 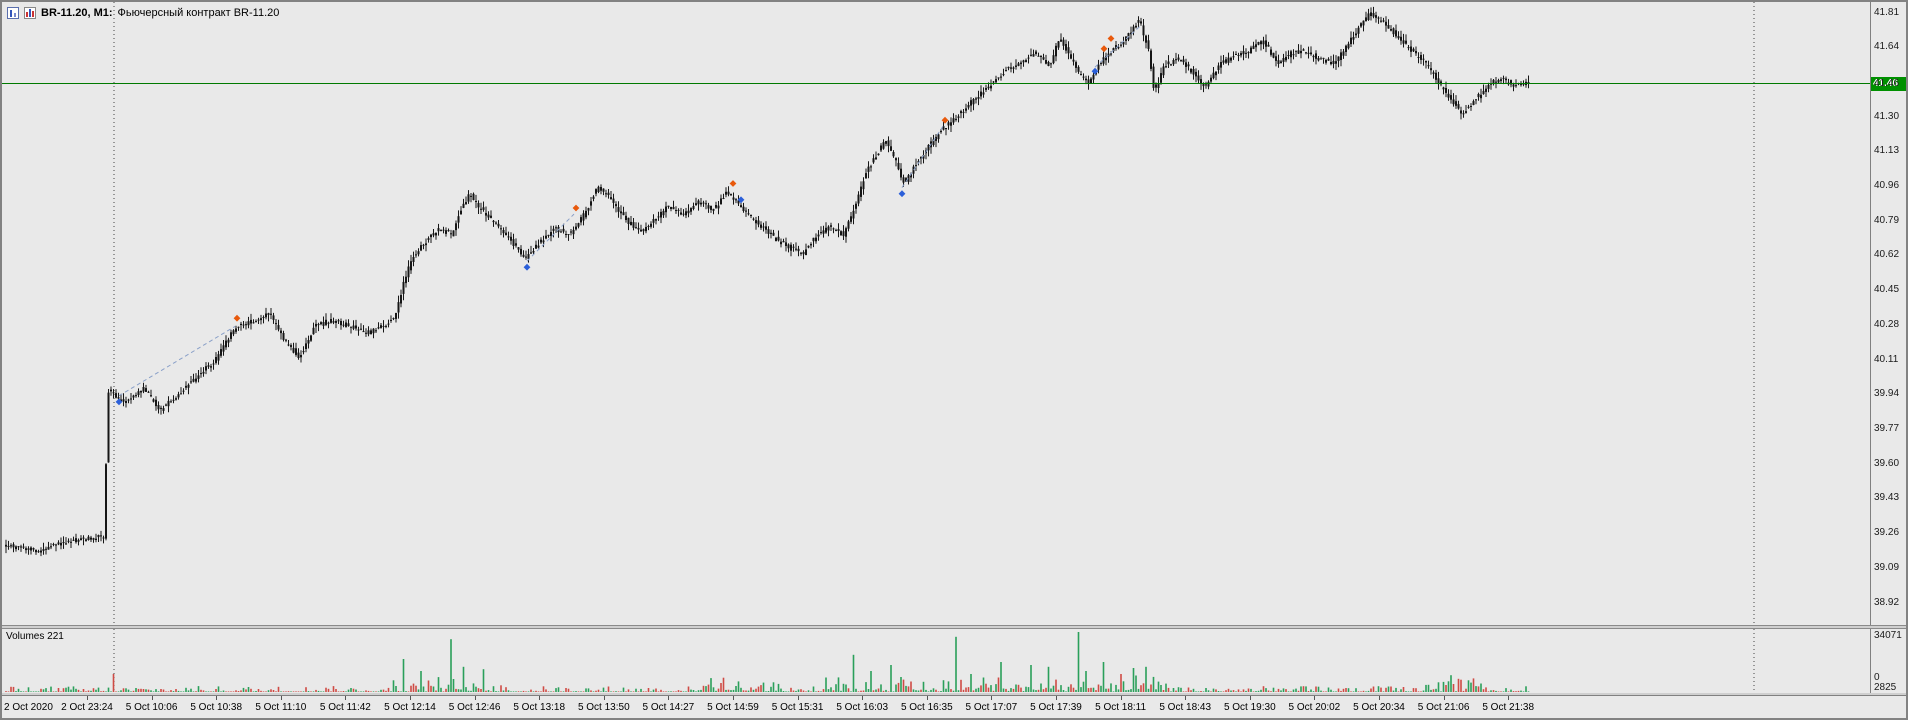 What do you see at coordinates (1887, 12) in the screenshot?
I see `price-tick-label: 41.81` at bounding box center [1887, 12].